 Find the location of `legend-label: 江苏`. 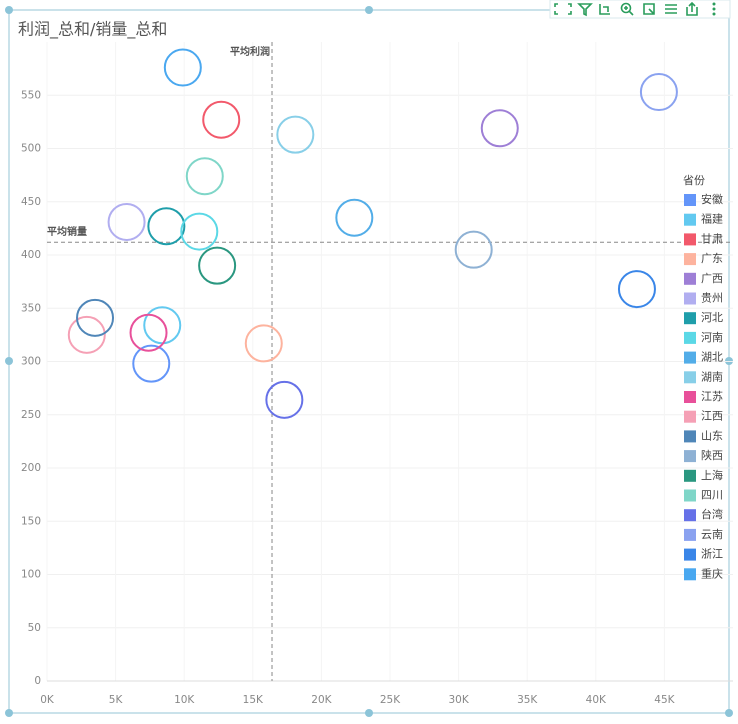

legend-label: 江苏 is located at coordinates (712, 396).